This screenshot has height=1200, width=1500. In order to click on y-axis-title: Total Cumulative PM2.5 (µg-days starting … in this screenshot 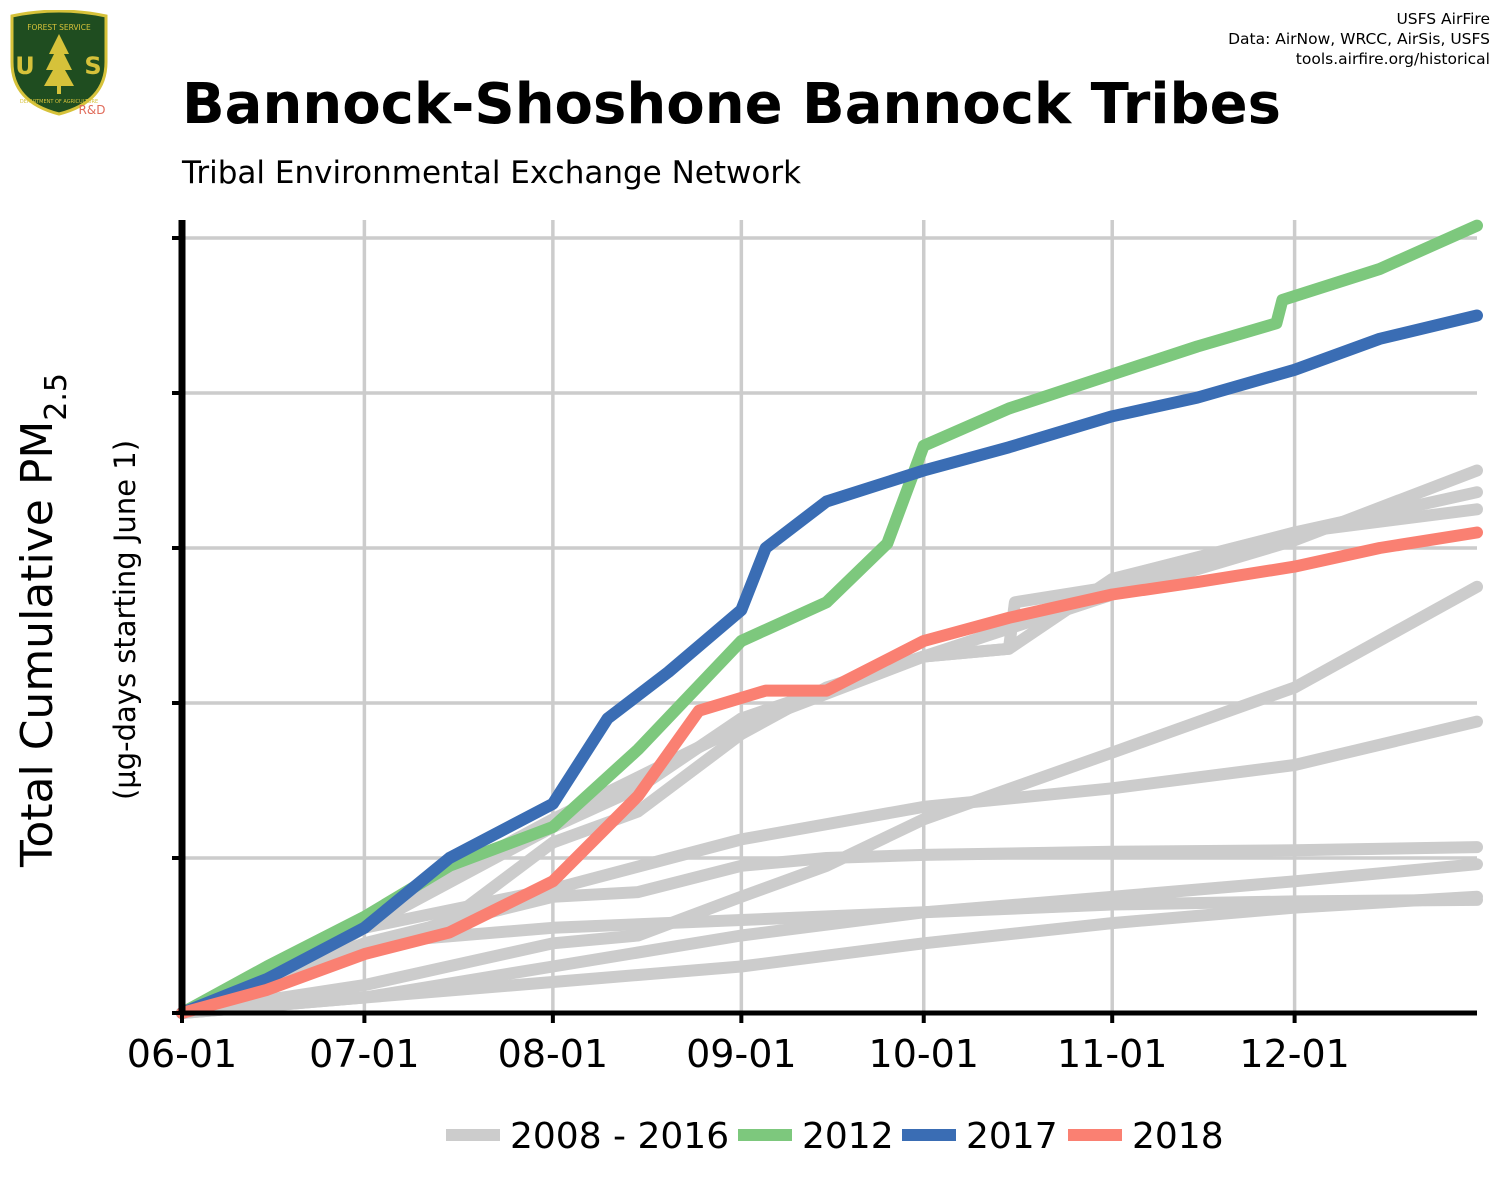, I will do `click(77, 620)`.